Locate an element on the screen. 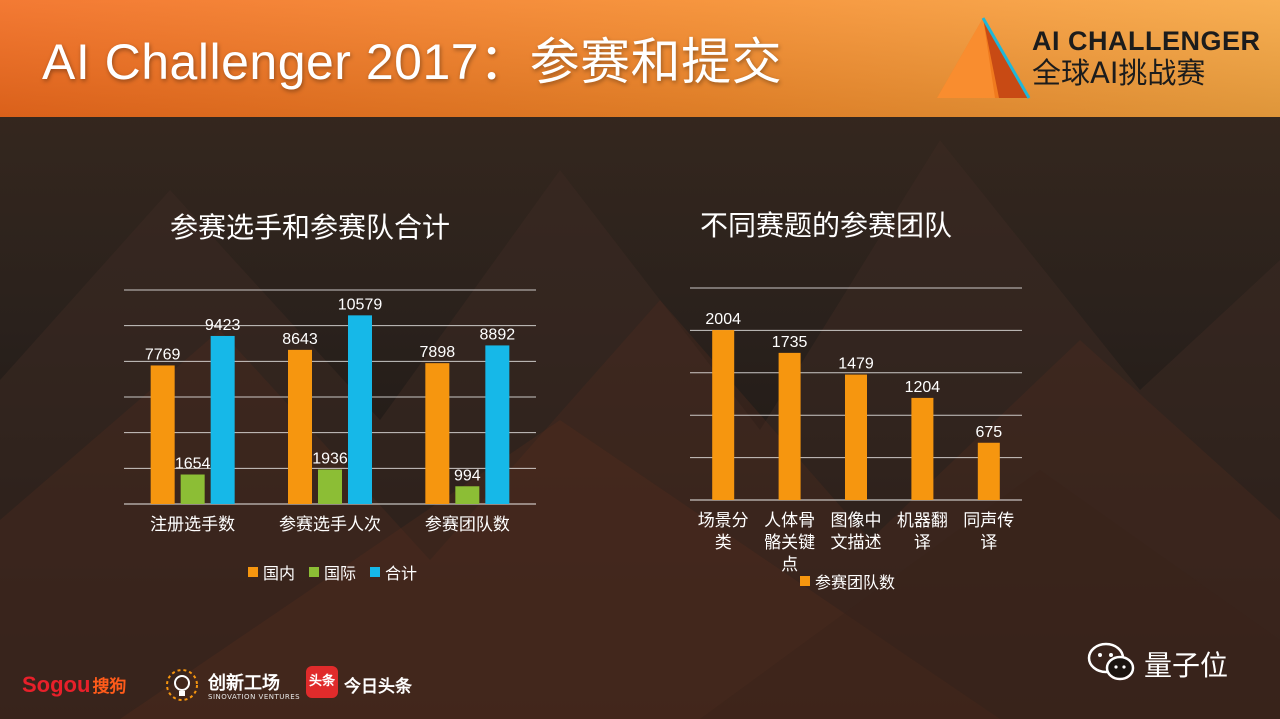 The height and width of the screenshot is (719, 1280). legend-label: 国内 is located at coordinates (279, 573).